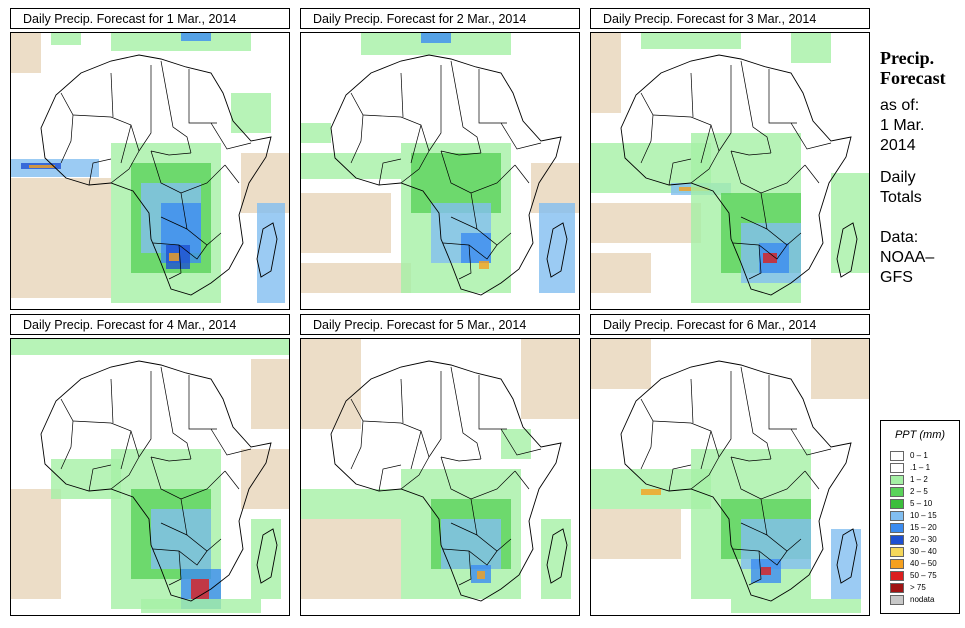  What do you see at coordinates (899, 237) in the screenshot?
I see `data-line1: Data:` at bounding box center [899, 237].